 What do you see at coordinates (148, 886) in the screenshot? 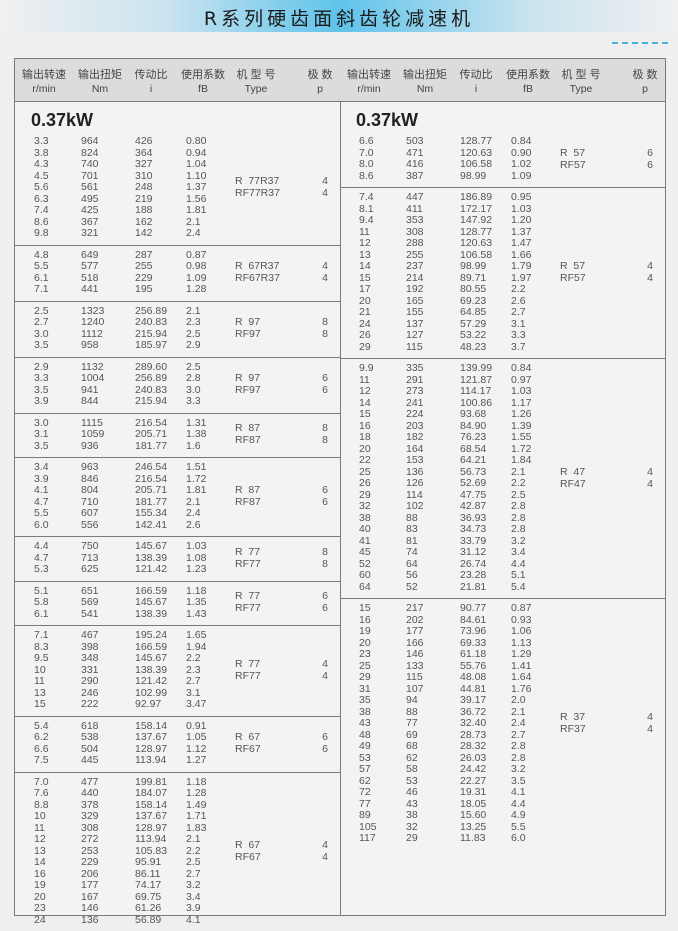
I see `cell-ratio: 74.17` at bounding box center [148, 886].